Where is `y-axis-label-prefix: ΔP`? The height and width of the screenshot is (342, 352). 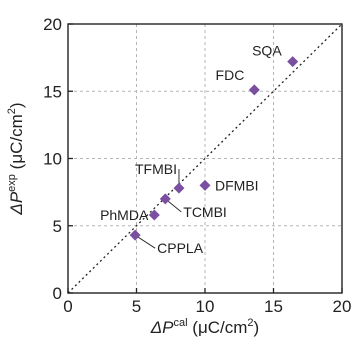 y-axis-label-prefix: ΔP is located at coordinates (16, 203).